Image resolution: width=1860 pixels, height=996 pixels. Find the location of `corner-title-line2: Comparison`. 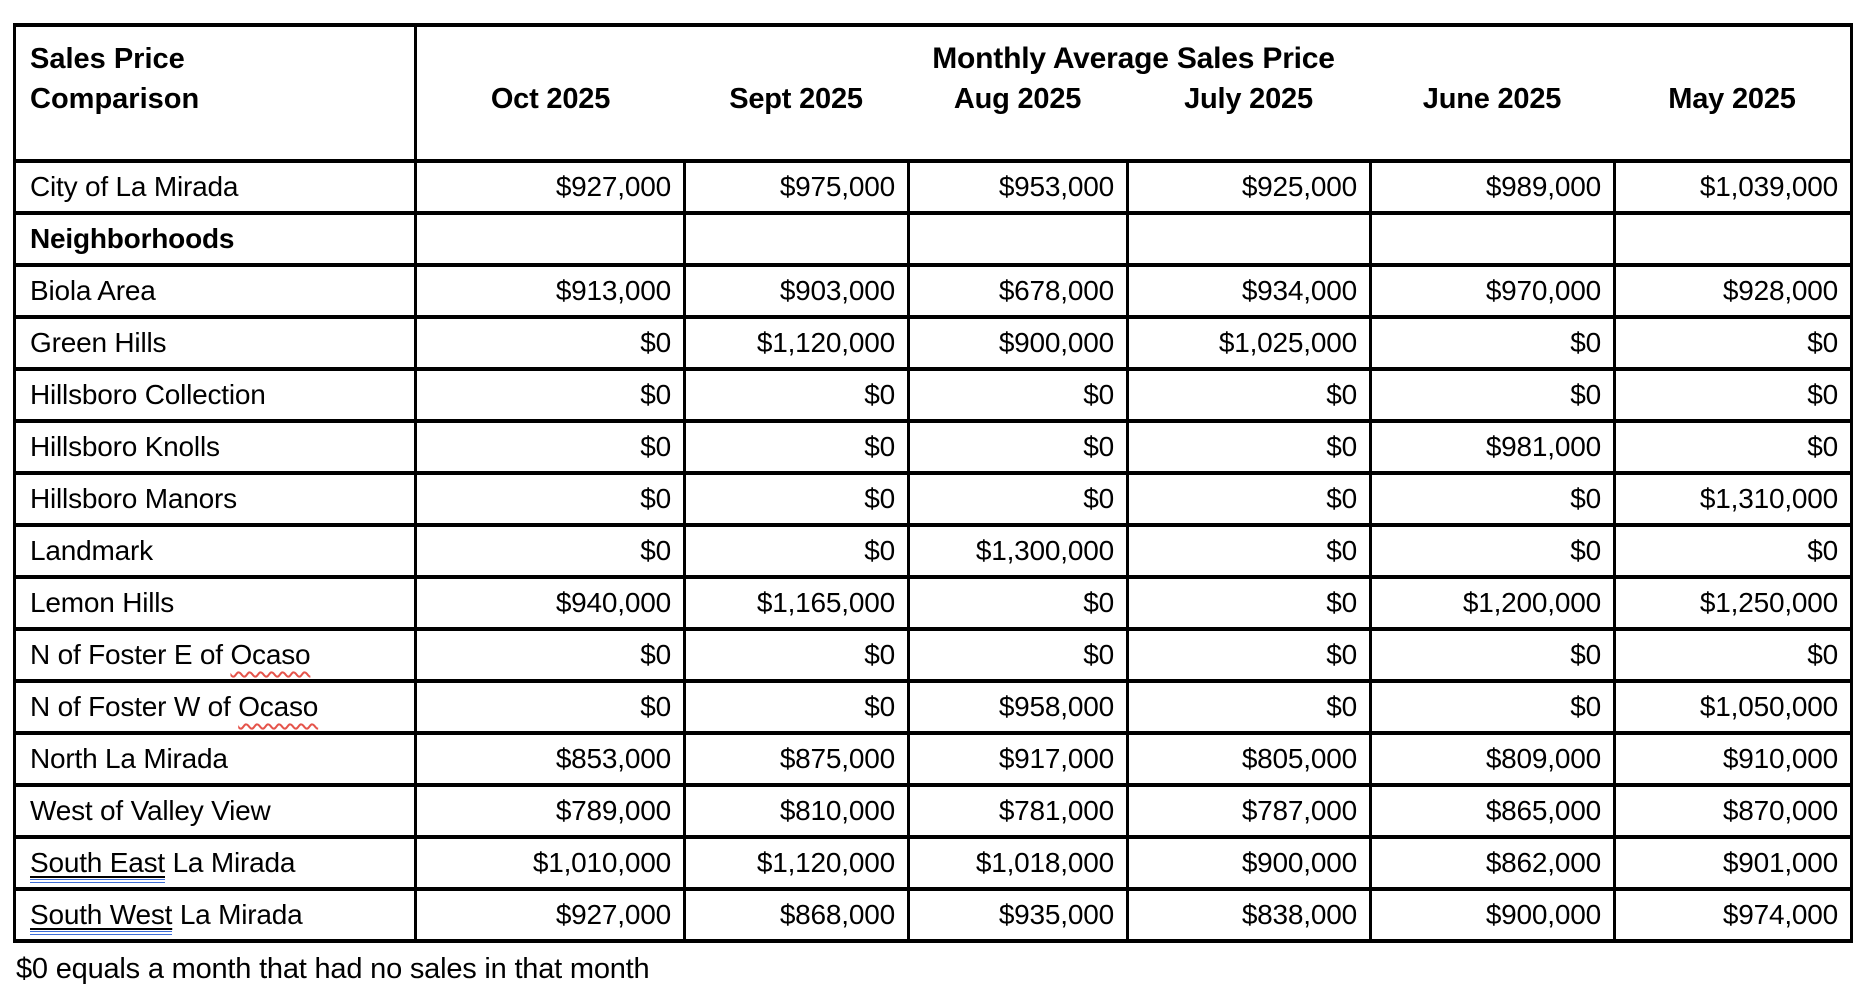

corner-title-line2: Comparison is located at coordinates (115, 99).